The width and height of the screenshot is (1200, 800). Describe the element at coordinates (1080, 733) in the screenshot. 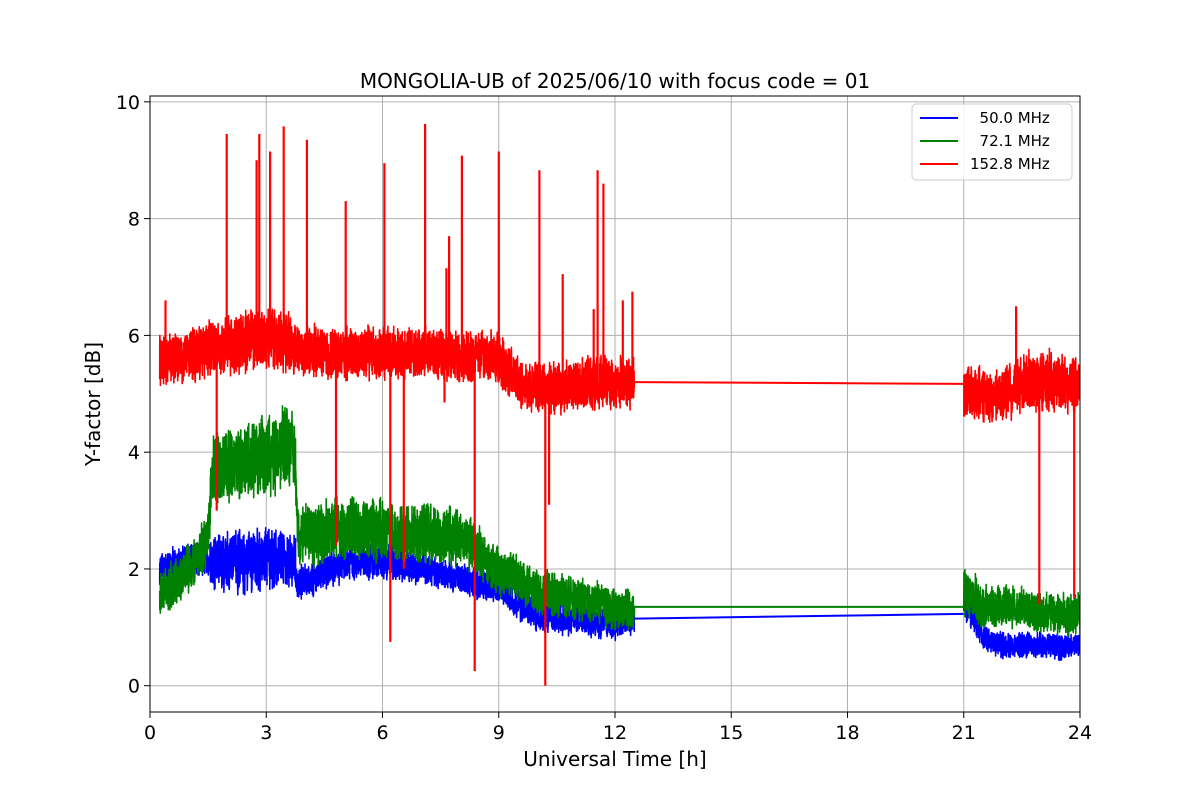

I see `x-tick-label: 24` at that location.